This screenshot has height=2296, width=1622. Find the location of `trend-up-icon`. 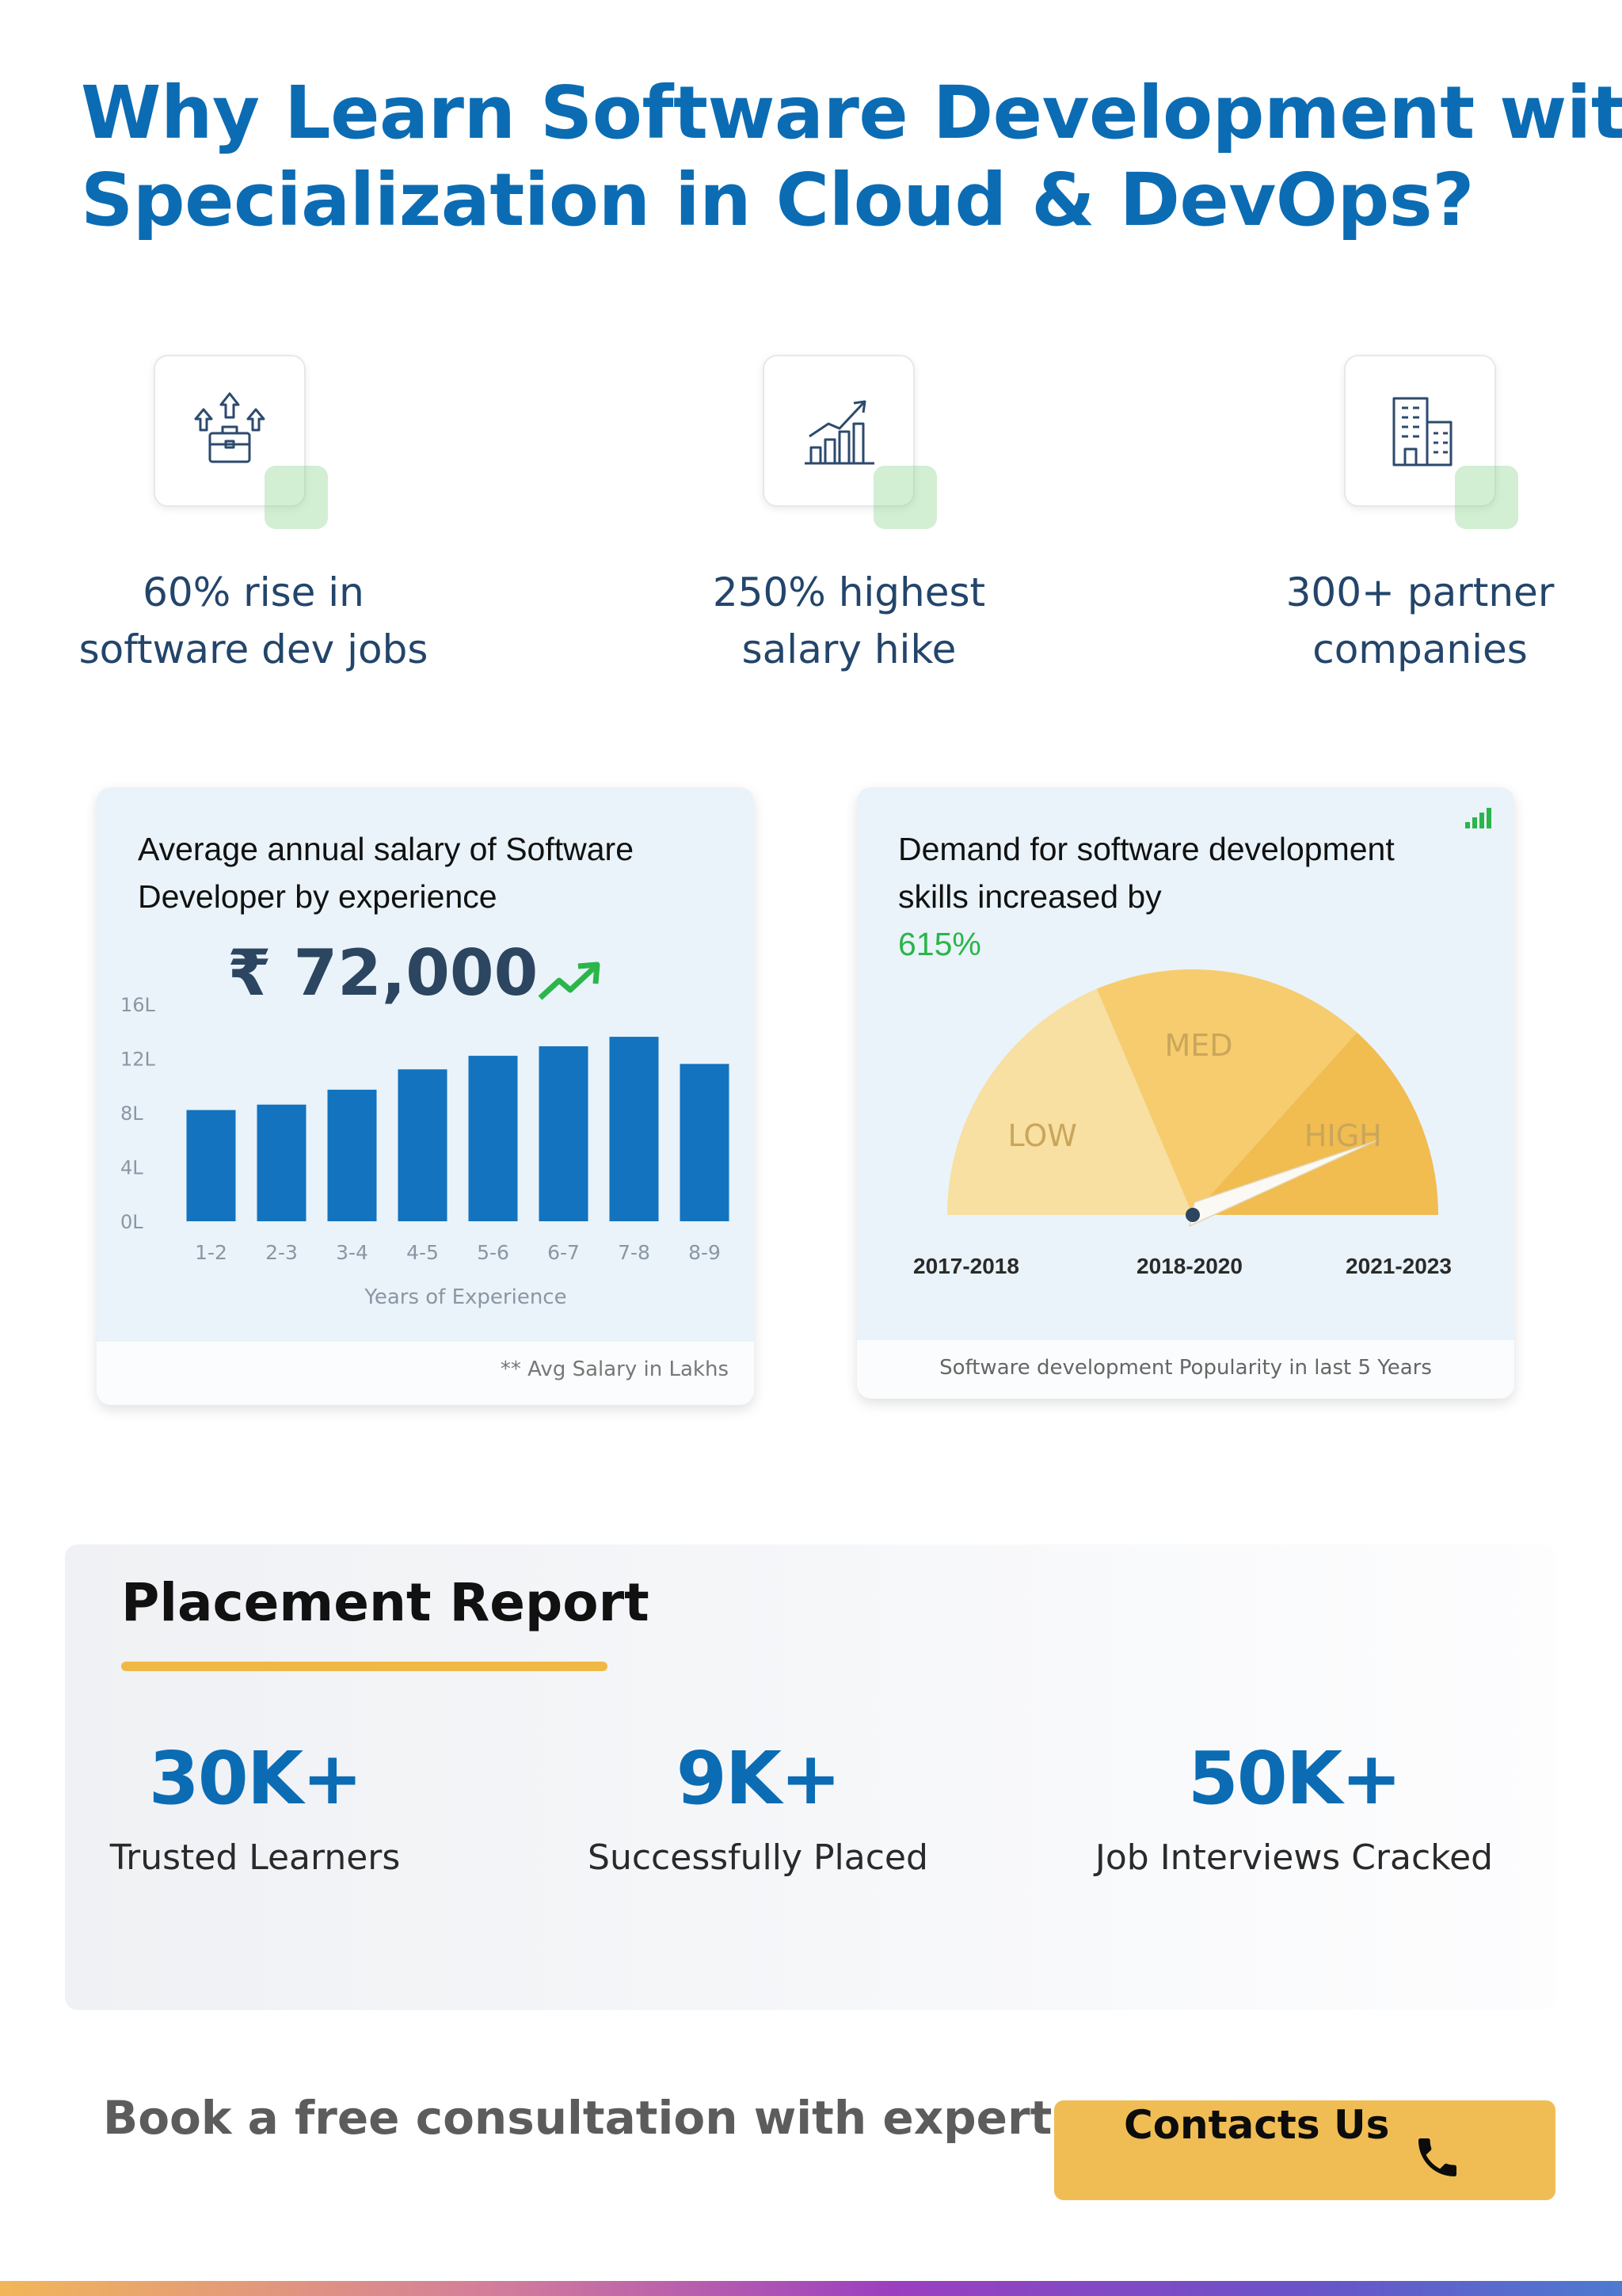

trend-up-icon is located at coordinates (569, 980).